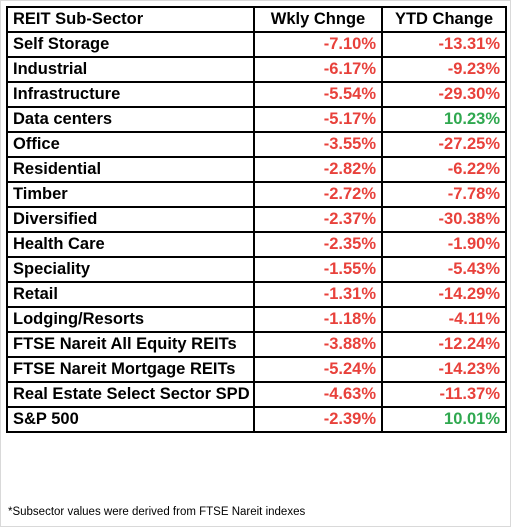 This screenshot has height=527, width=511. I want to click on ytd-change-value: -14.29%, so click(444, 294).